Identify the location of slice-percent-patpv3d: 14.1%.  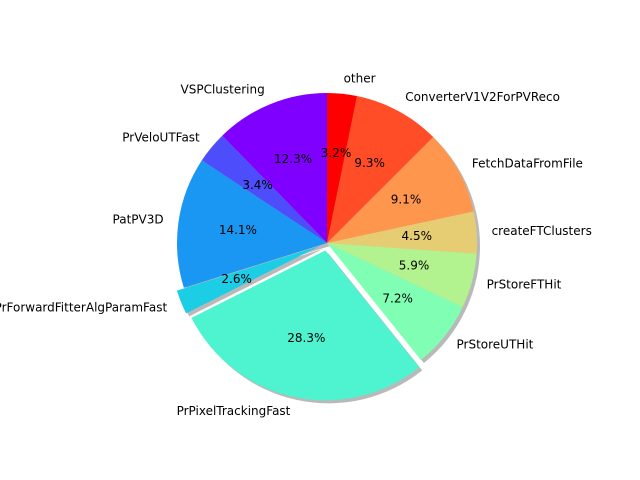
(238, 230).